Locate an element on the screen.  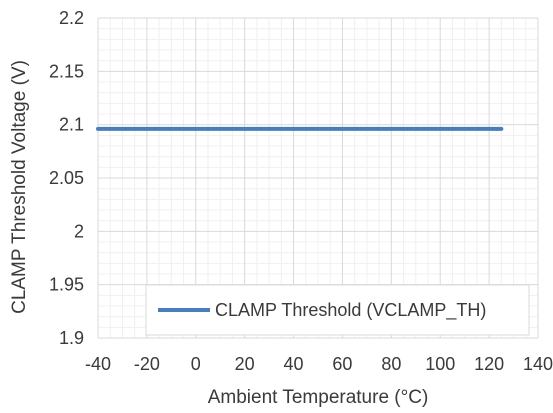
y-tick-label: 2.1 is located at coordinates (71, 125).